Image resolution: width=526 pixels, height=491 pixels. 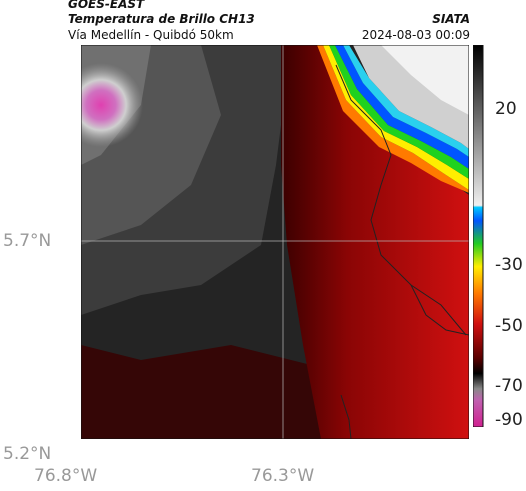 What do you see at coordinates (401, 200) in the screenshot?
I see `department-border` at bounding box center [401, 200].